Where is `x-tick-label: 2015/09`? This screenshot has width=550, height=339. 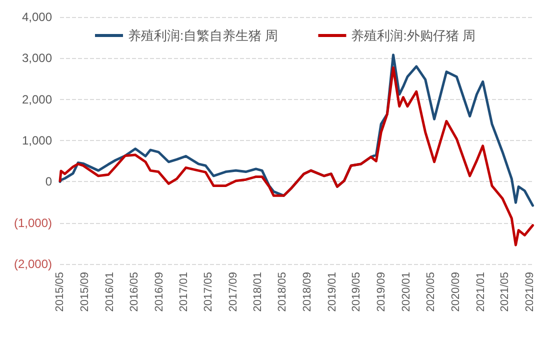
x-tick-label: 2015/09 is located at coordinates (84, 292).